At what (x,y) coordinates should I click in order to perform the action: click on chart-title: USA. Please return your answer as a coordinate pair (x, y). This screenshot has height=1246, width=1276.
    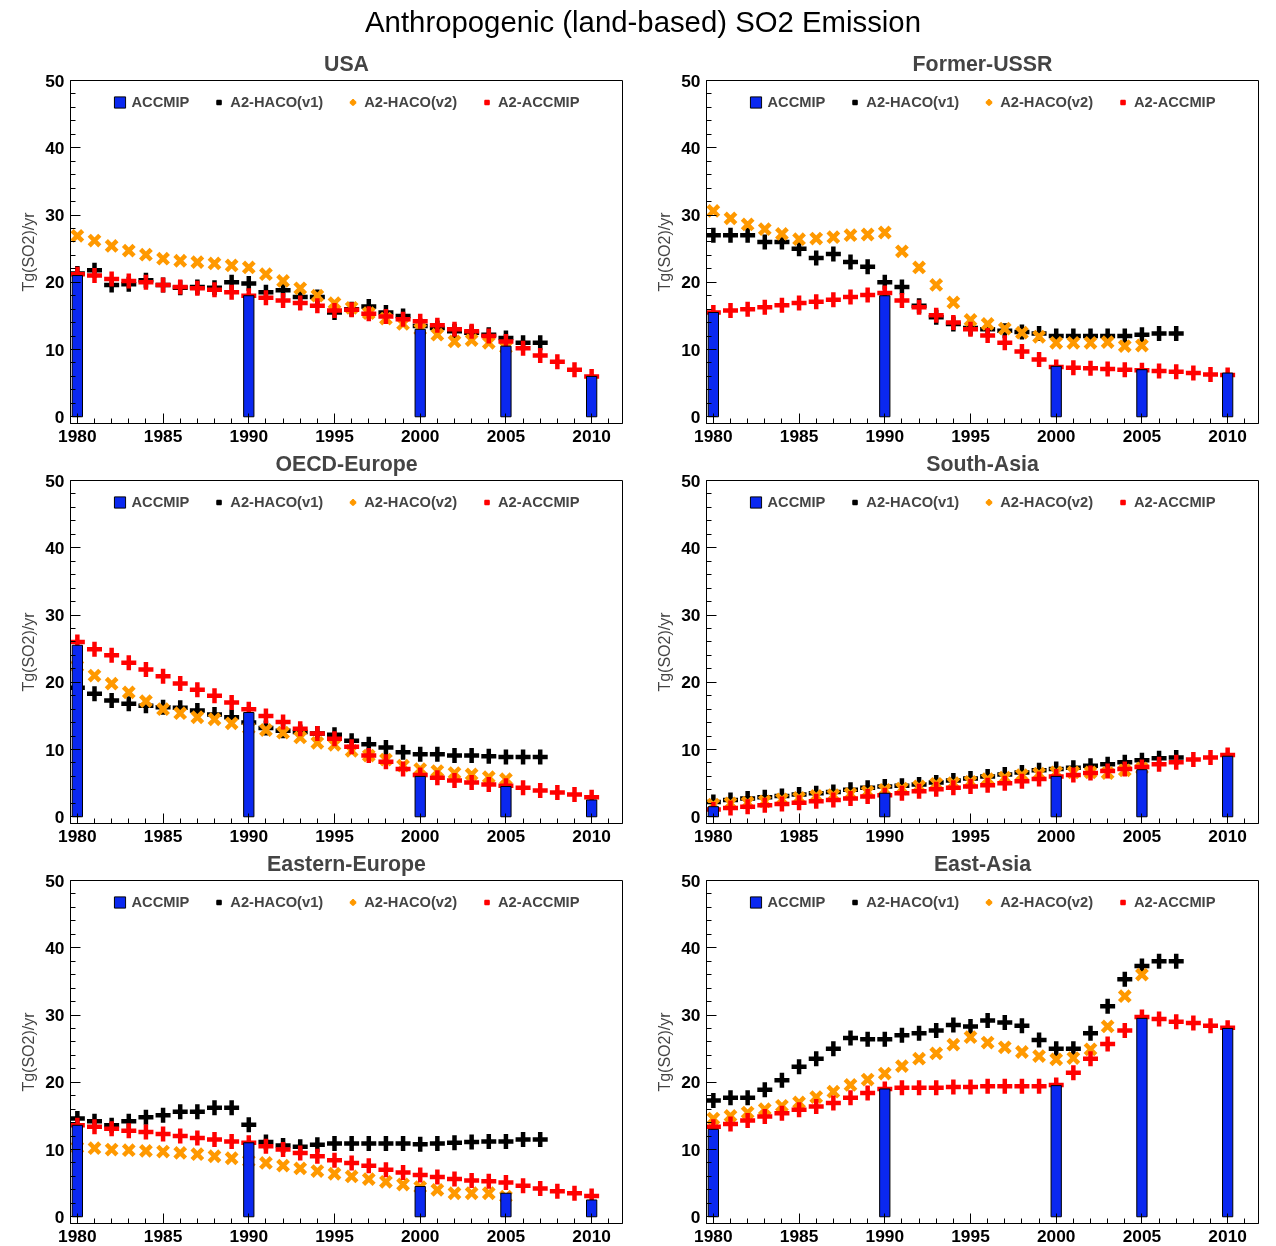
    Looking at the image, I should click on (346, 63).